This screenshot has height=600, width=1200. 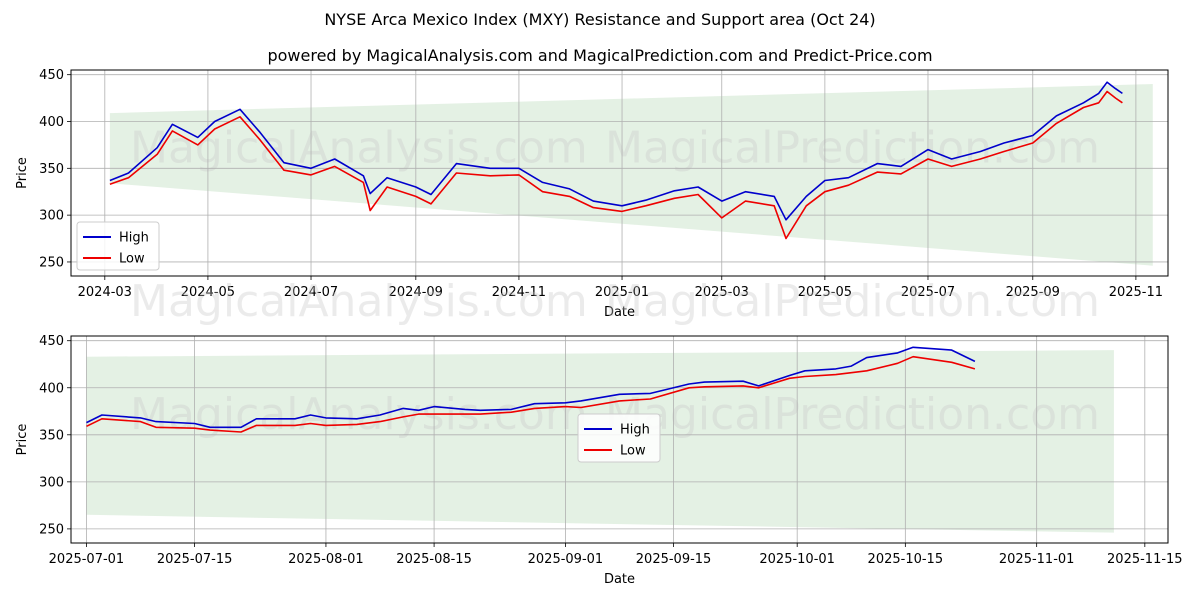 What do you see at coordinates (722, 292) in the screenshot?
I see `x-tick-label: 2025-03` at bounding box center [722, 292].